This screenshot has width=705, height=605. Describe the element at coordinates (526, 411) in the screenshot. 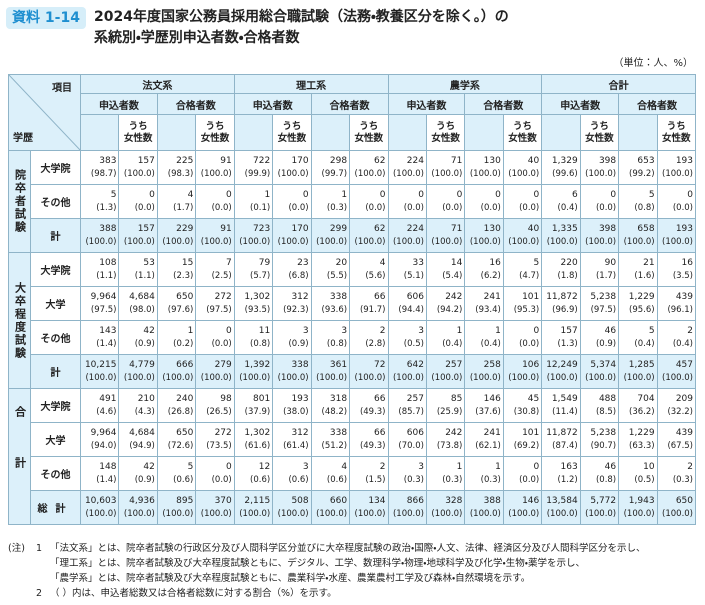

I see `percent: (30.8)` at that location.